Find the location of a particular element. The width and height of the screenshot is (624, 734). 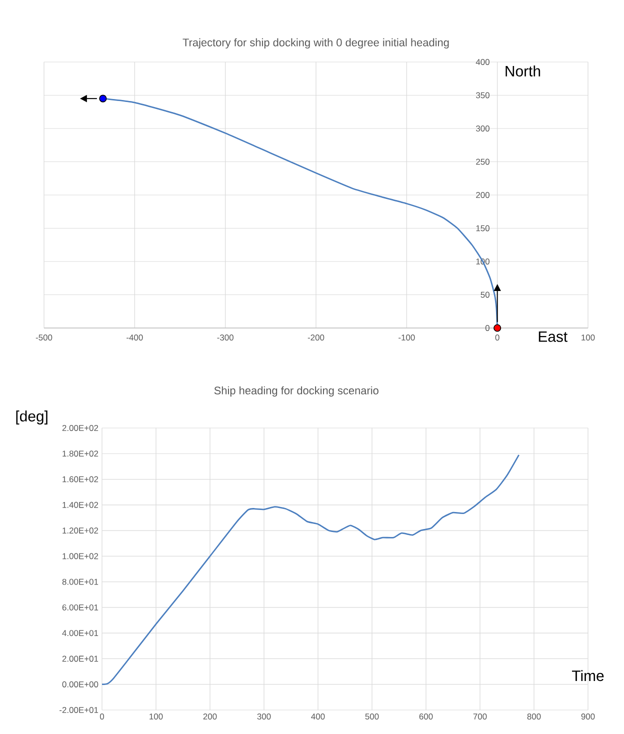

y-tick-label: 50 is located at coordinates (485, 295).